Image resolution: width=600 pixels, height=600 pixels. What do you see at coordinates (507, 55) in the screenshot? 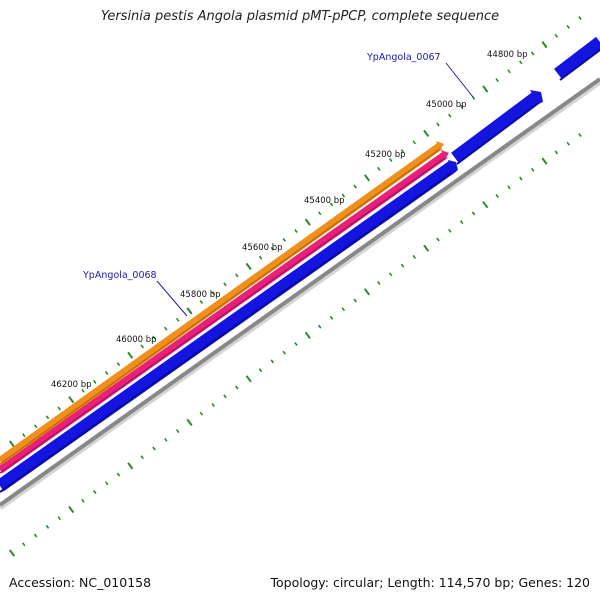
I see `position-label: 44800 bp` at bounding box center [507, 55].